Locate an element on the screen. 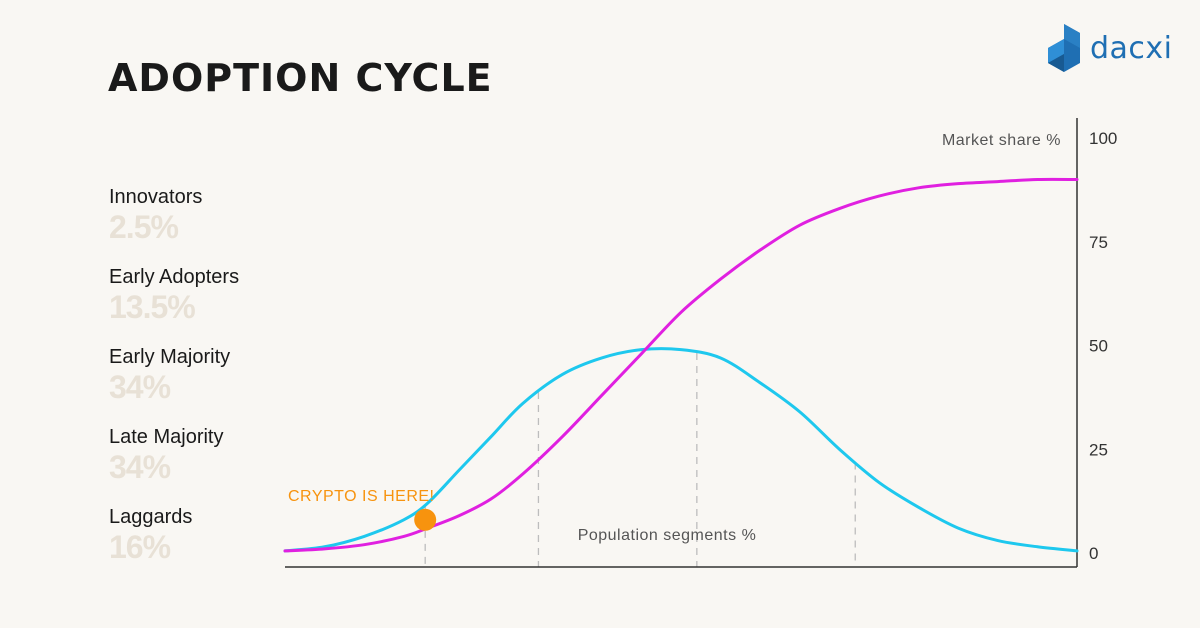 The image size is (1200, 628). segment-percent: 13.5% is located at coordinates (152, 307).